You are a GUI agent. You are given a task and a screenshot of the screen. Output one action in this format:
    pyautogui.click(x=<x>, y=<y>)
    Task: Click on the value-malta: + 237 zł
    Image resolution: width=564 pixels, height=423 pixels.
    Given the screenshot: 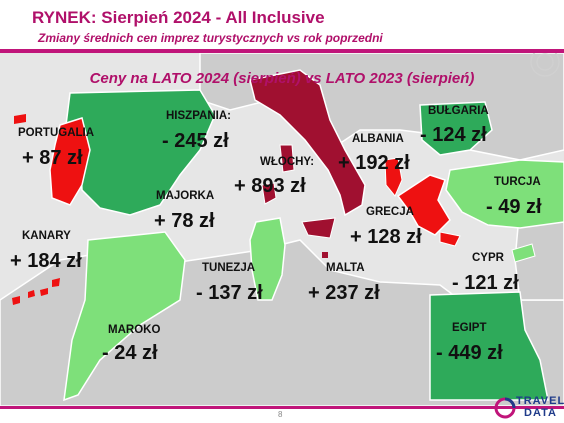 What is the action you would take?
    pyautogui.click(x=344, y=293)
    